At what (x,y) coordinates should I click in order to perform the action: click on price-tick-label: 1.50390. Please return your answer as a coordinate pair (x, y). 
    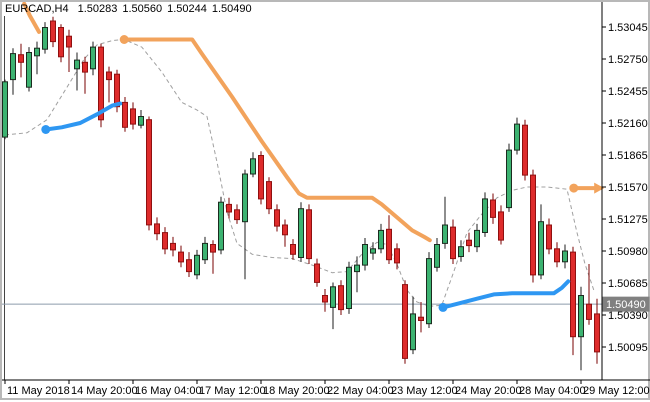
    Looking at the image, I should click on (628, 316).